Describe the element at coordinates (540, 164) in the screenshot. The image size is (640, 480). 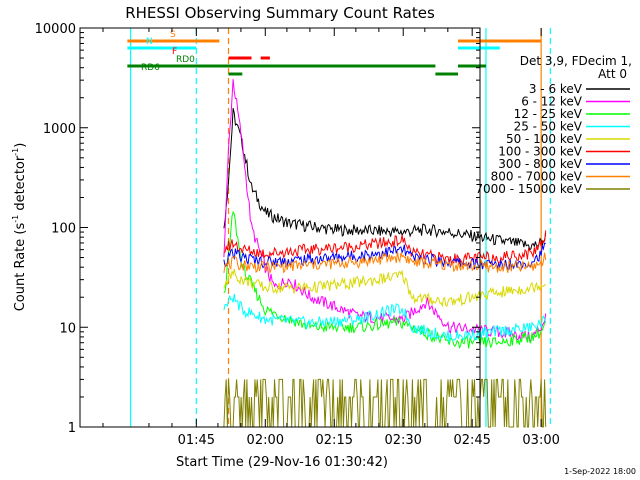
I see `legend-label-6: 300 - 800 keV` at that location.